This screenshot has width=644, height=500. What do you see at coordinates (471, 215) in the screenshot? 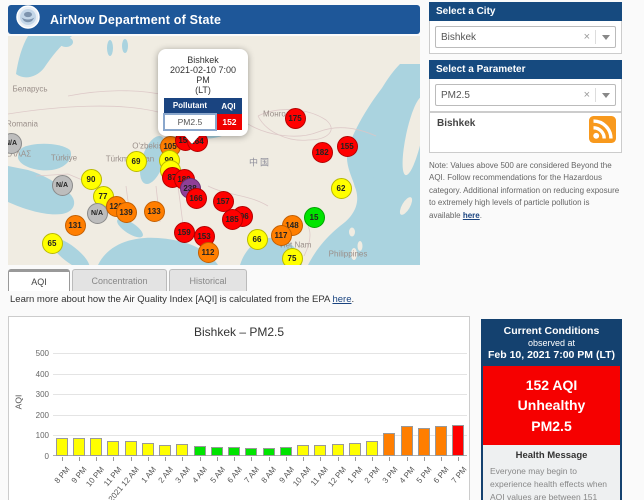
I see `note-here-link: here` at bounding box center [471, 215].